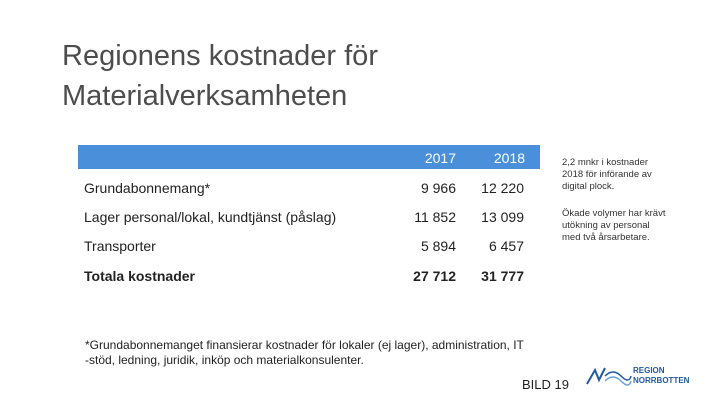 The image size is (720, 405). What do you see at coordinates (605, 162) in the screenshot?
I see `note-line: 2,2 mnkr i kostnader` at bounding box center [605, 162].